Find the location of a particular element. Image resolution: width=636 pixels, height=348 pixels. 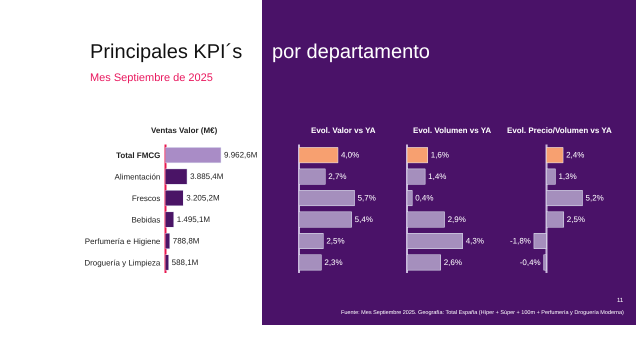

data-label: -1,8% is located at coordinates (520, 241).